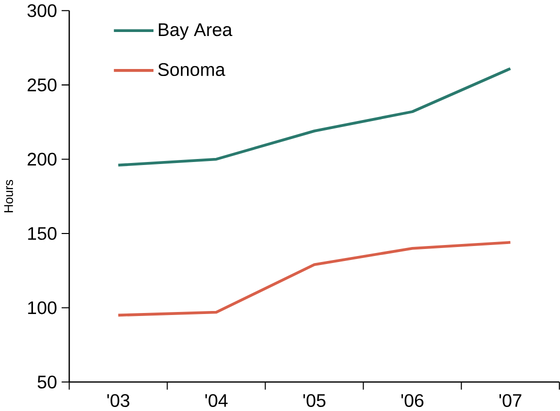 The width and height of the screenshot is (560, 411). Describe the element at coordinates (47, 381) in the screenshot. I see `y-tick-label: 50` at that location.